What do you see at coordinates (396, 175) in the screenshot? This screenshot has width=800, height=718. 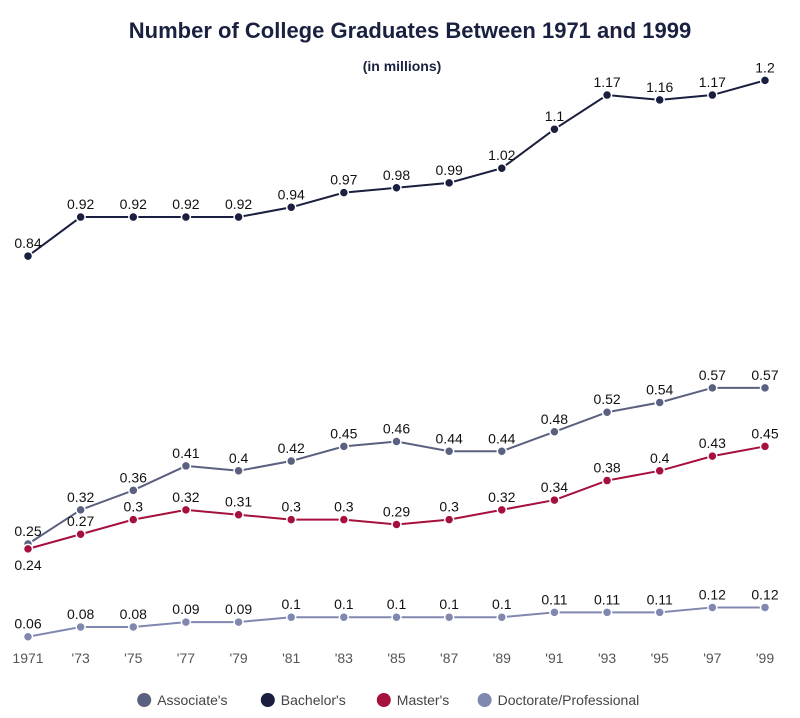 I see `data-label-bachelor-s-7: 0.98` at bounding box center [396, 175].